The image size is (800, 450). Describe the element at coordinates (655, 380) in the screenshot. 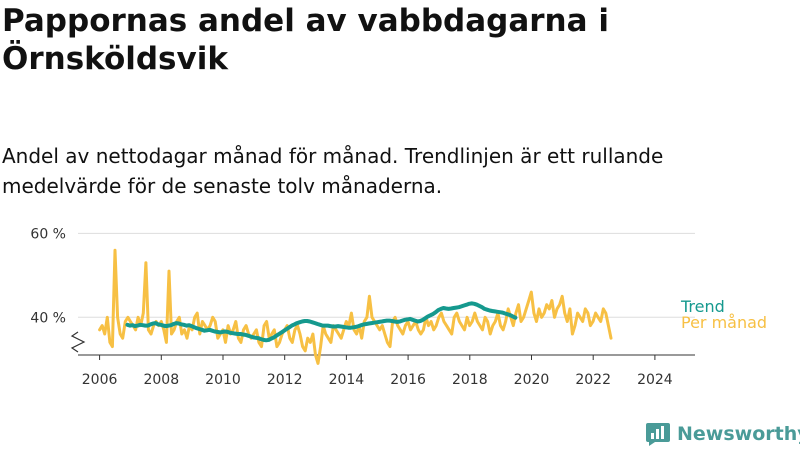

I see `x-tick-label: 2024` at that location.